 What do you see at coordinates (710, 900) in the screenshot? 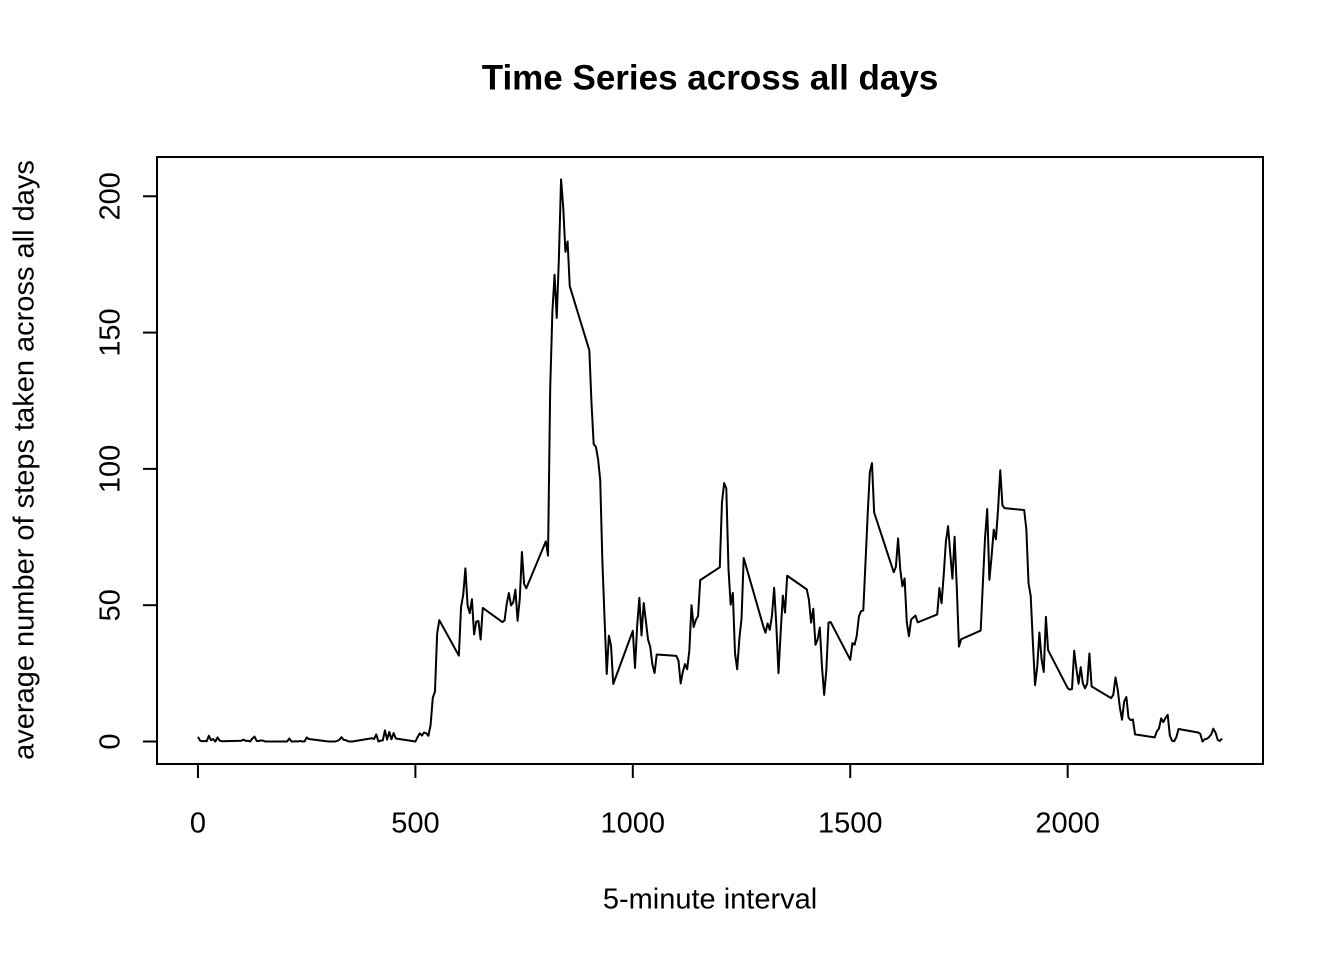
I see `x-axis-label: 5-minute interval` at bounding box center [710, 900].